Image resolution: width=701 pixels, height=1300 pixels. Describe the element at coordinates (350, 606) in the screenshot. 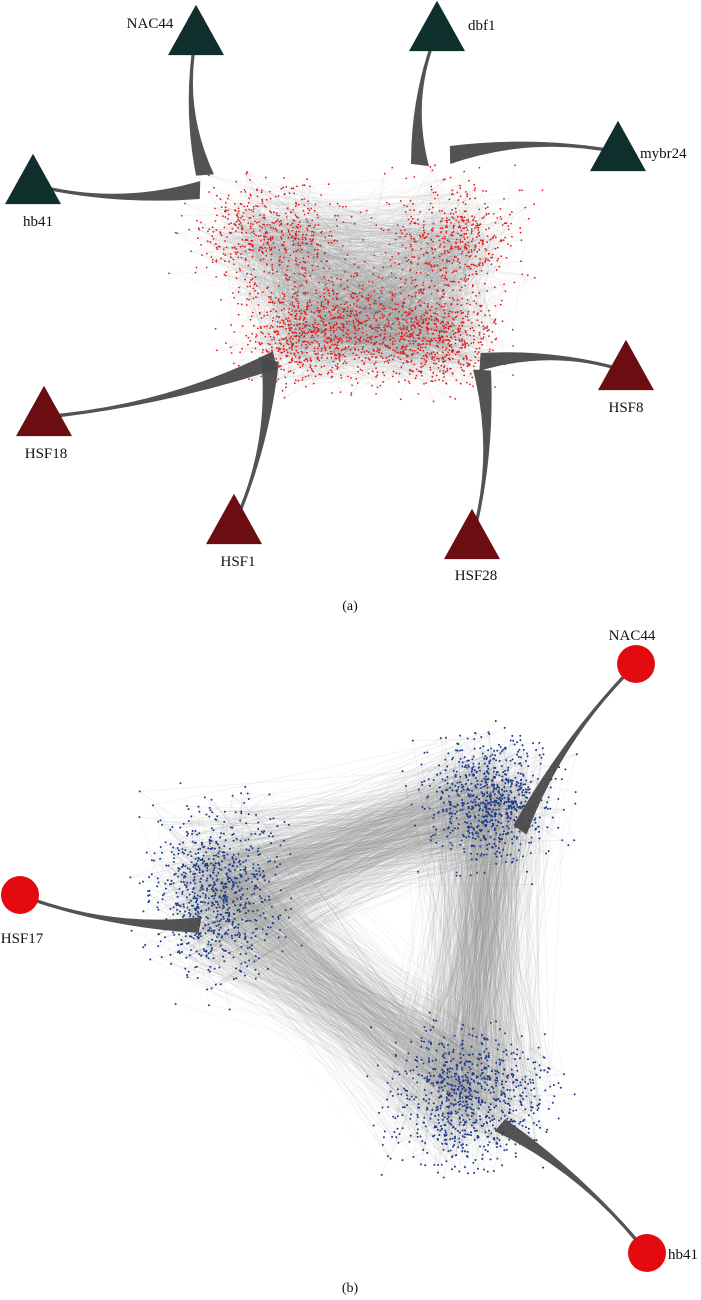

I see `panel-a-label: (a)` at that location.